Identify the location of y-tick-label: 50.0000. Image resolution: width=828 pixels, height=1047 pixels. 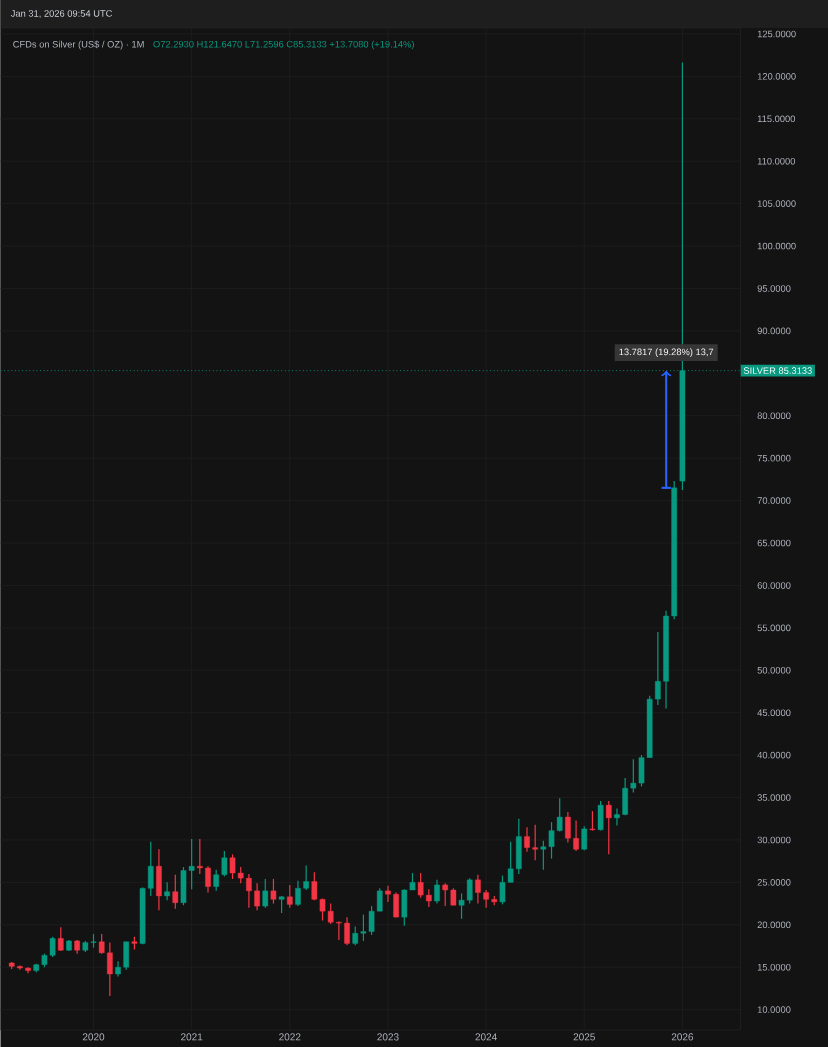
(774, 670).